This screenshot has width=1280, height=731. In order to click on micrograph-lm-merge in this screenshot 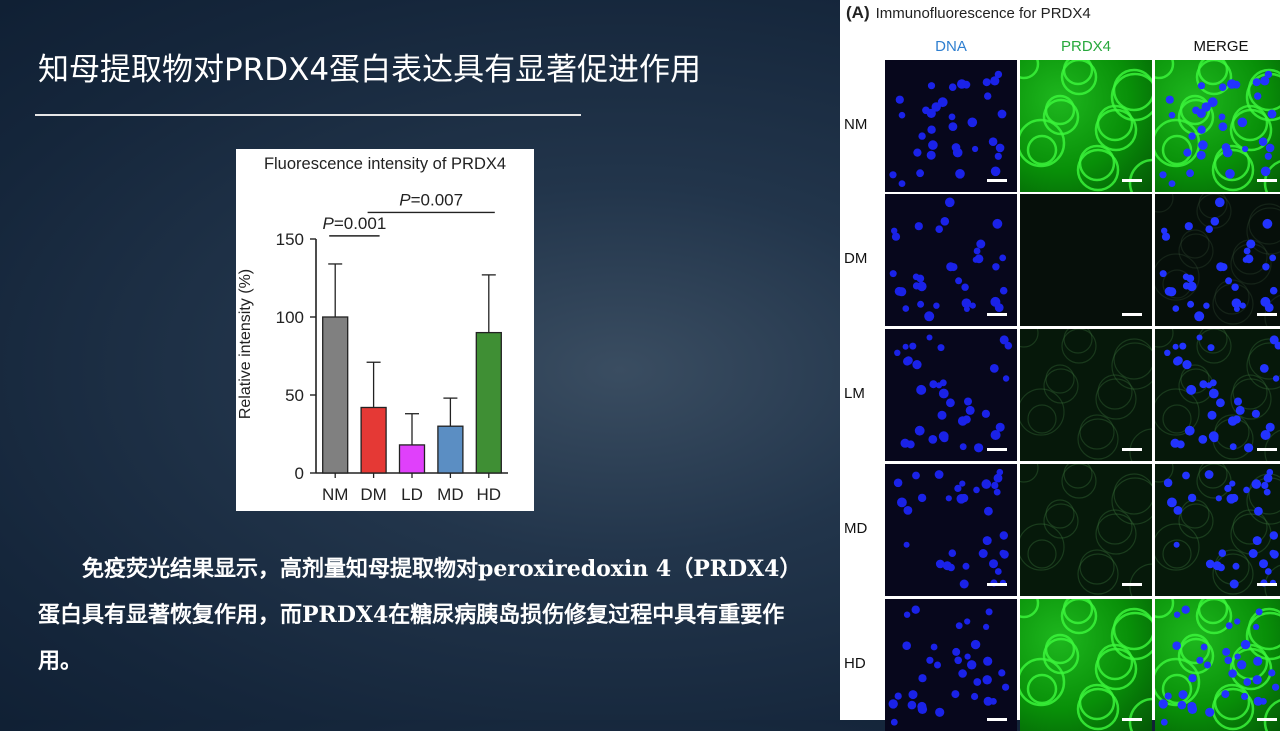, I will do `click(1217, 395)`.